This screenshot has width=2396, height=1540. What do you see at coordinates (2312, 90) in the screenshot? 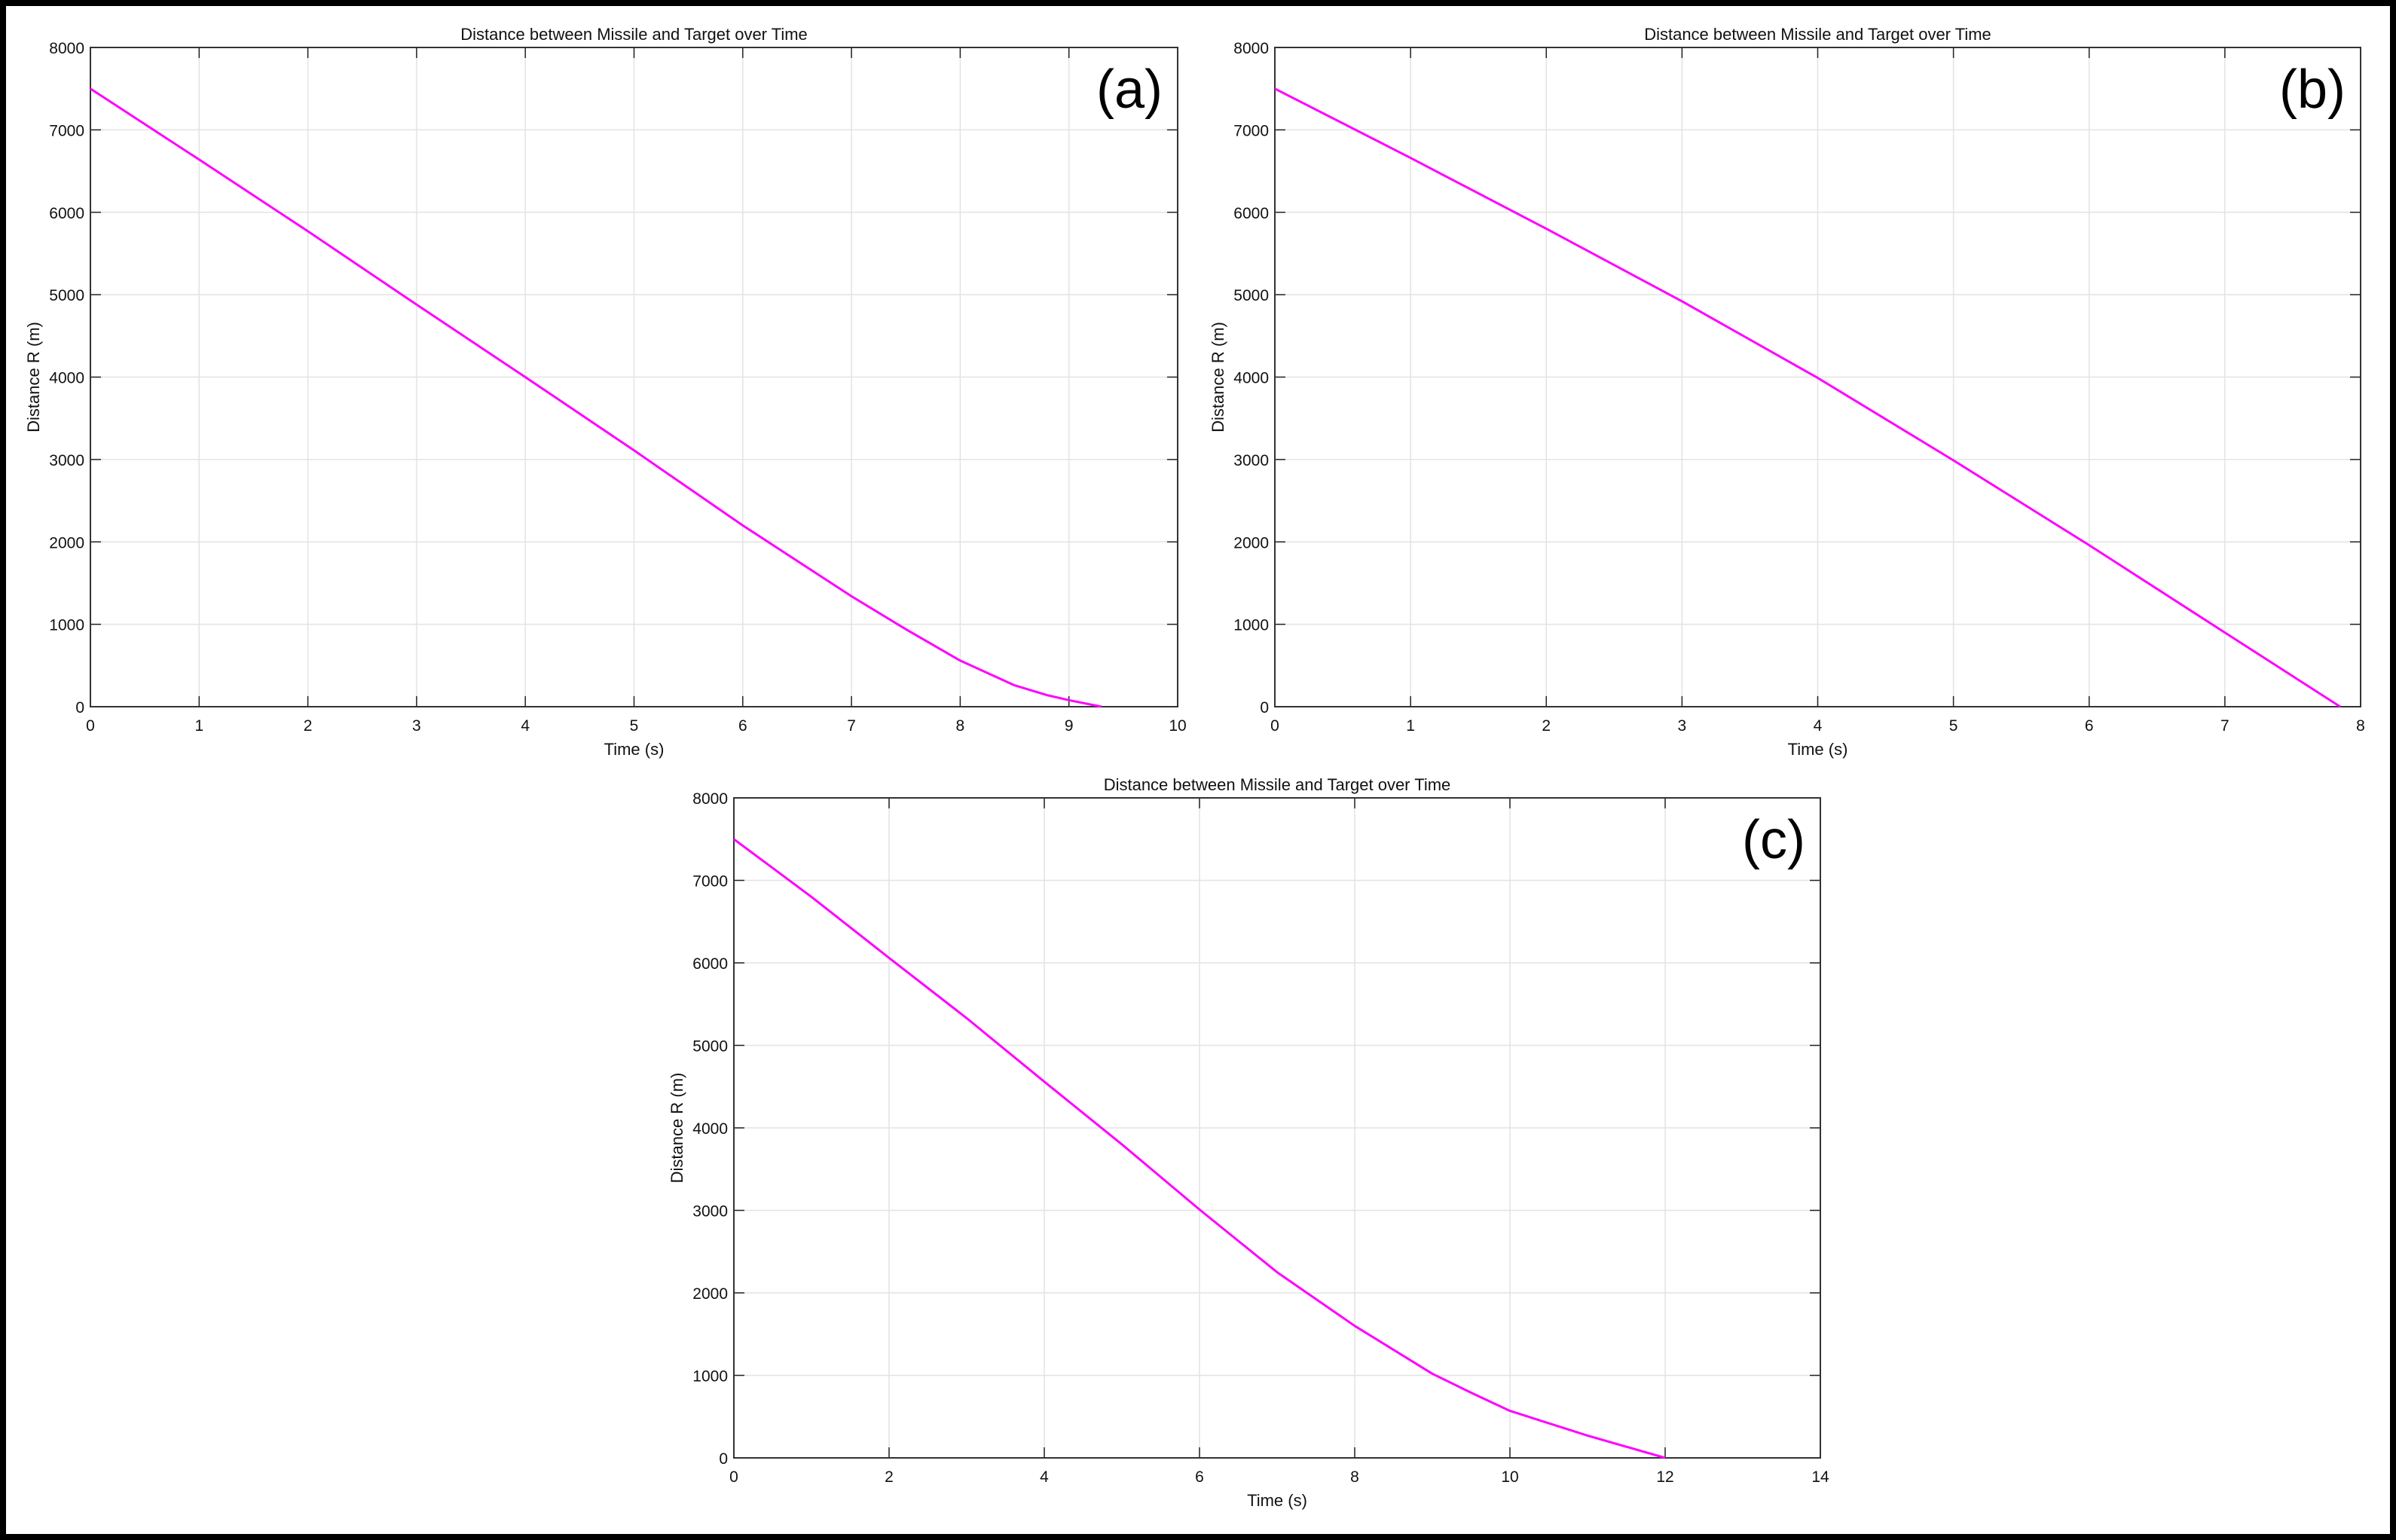
I see `panel-label: (b)` at bounding box center [2312, 90].